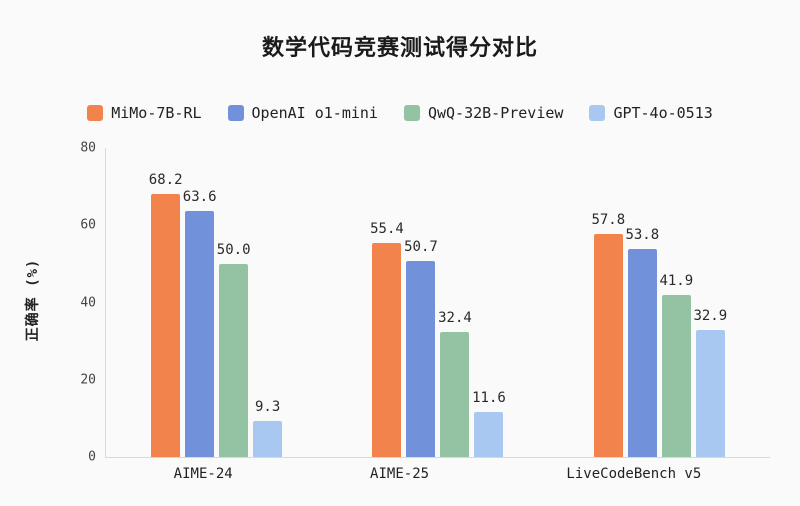 This screenshot has height=506, width=800. I want to click on y-tick-label: 0, so click(92, 457).